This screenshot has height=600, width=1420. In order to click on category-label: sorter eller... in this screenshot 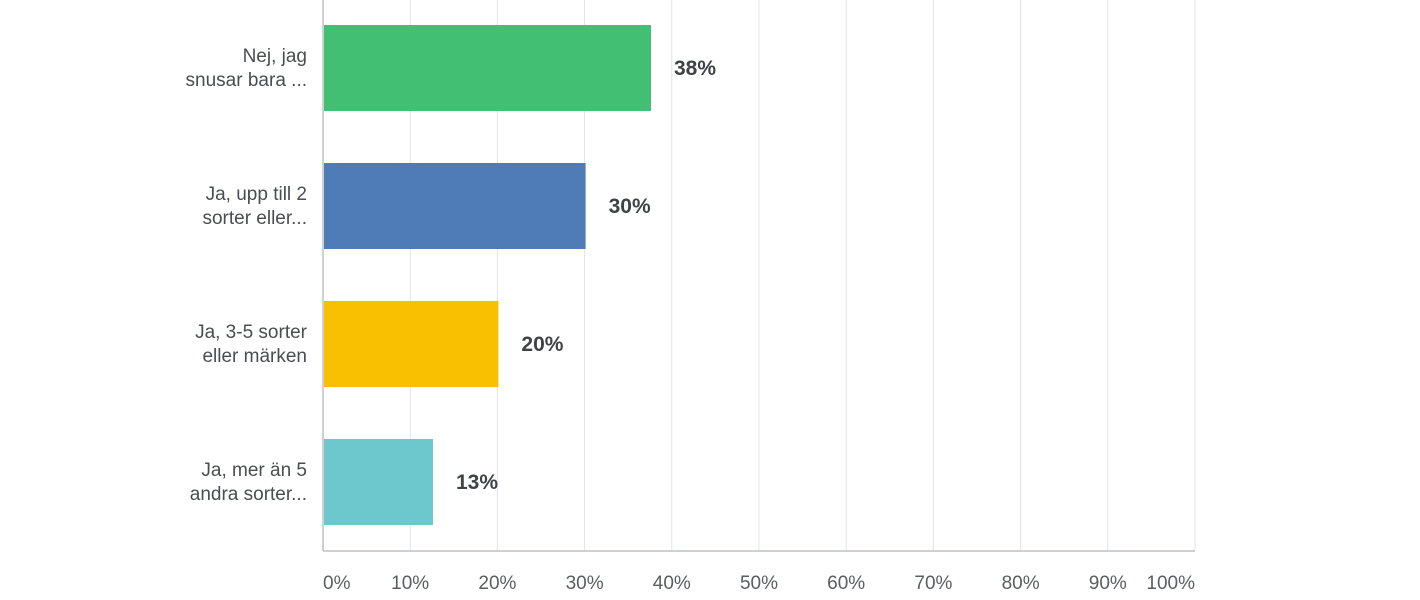, I will do `click(254, 218)`.